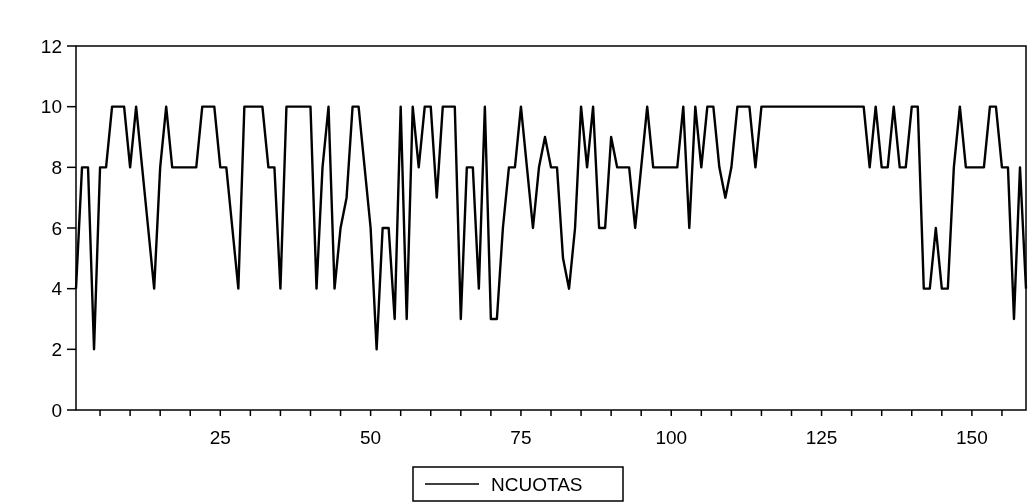 This screenshot has width=1028, height=504. Describe the element at coordinates (371, 437) in the screenshot. I see `x-tick-label: 50` at that location.